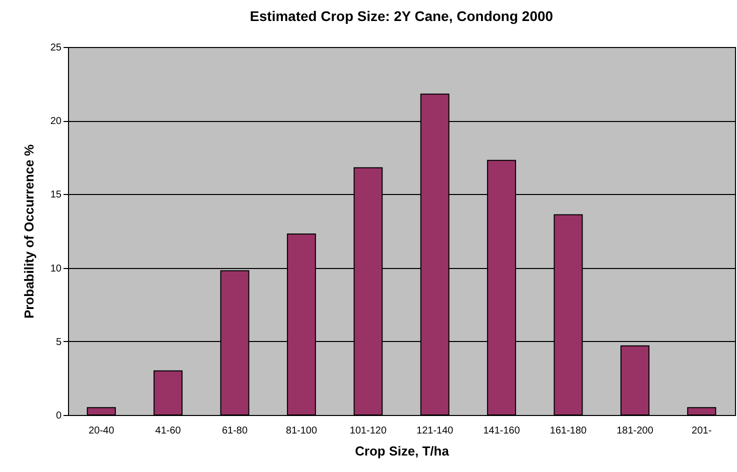 Image resolution: width=737 pixels, height=472 pixels. I want to click on x-tick-label: 61-80, so click(235, 431).